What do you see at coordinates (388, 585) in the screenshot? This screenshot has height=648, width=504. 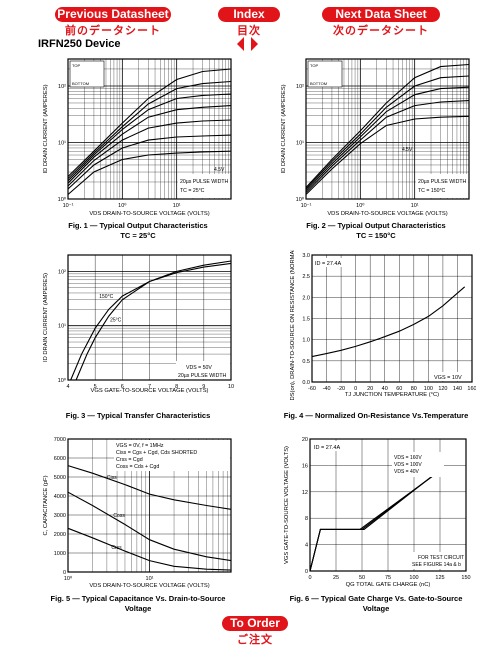 I see `fig6-x-axis-label: QG TOTAL GATE CHARGE (nC)` at bounding box center [388, 585].